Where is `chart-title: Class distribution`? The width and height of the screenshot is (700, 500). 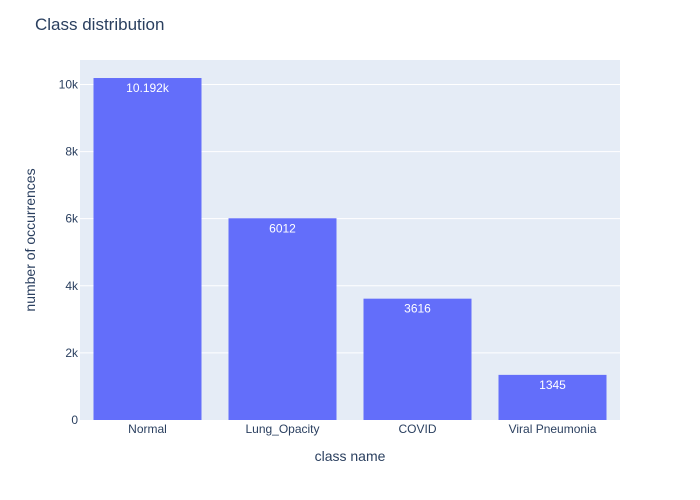
chart-title: Class distribution is located at coordinates (99, 24).